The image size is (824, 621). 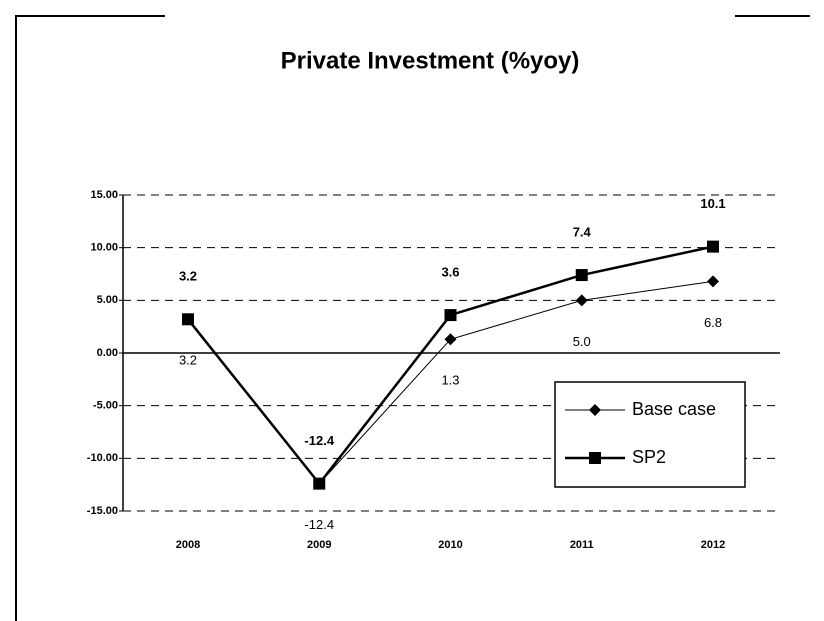 What do you see at coordinates (104, 195) in the screenshot?
I see `y-tick-label: 15.00` at bounding box center [104, 195].